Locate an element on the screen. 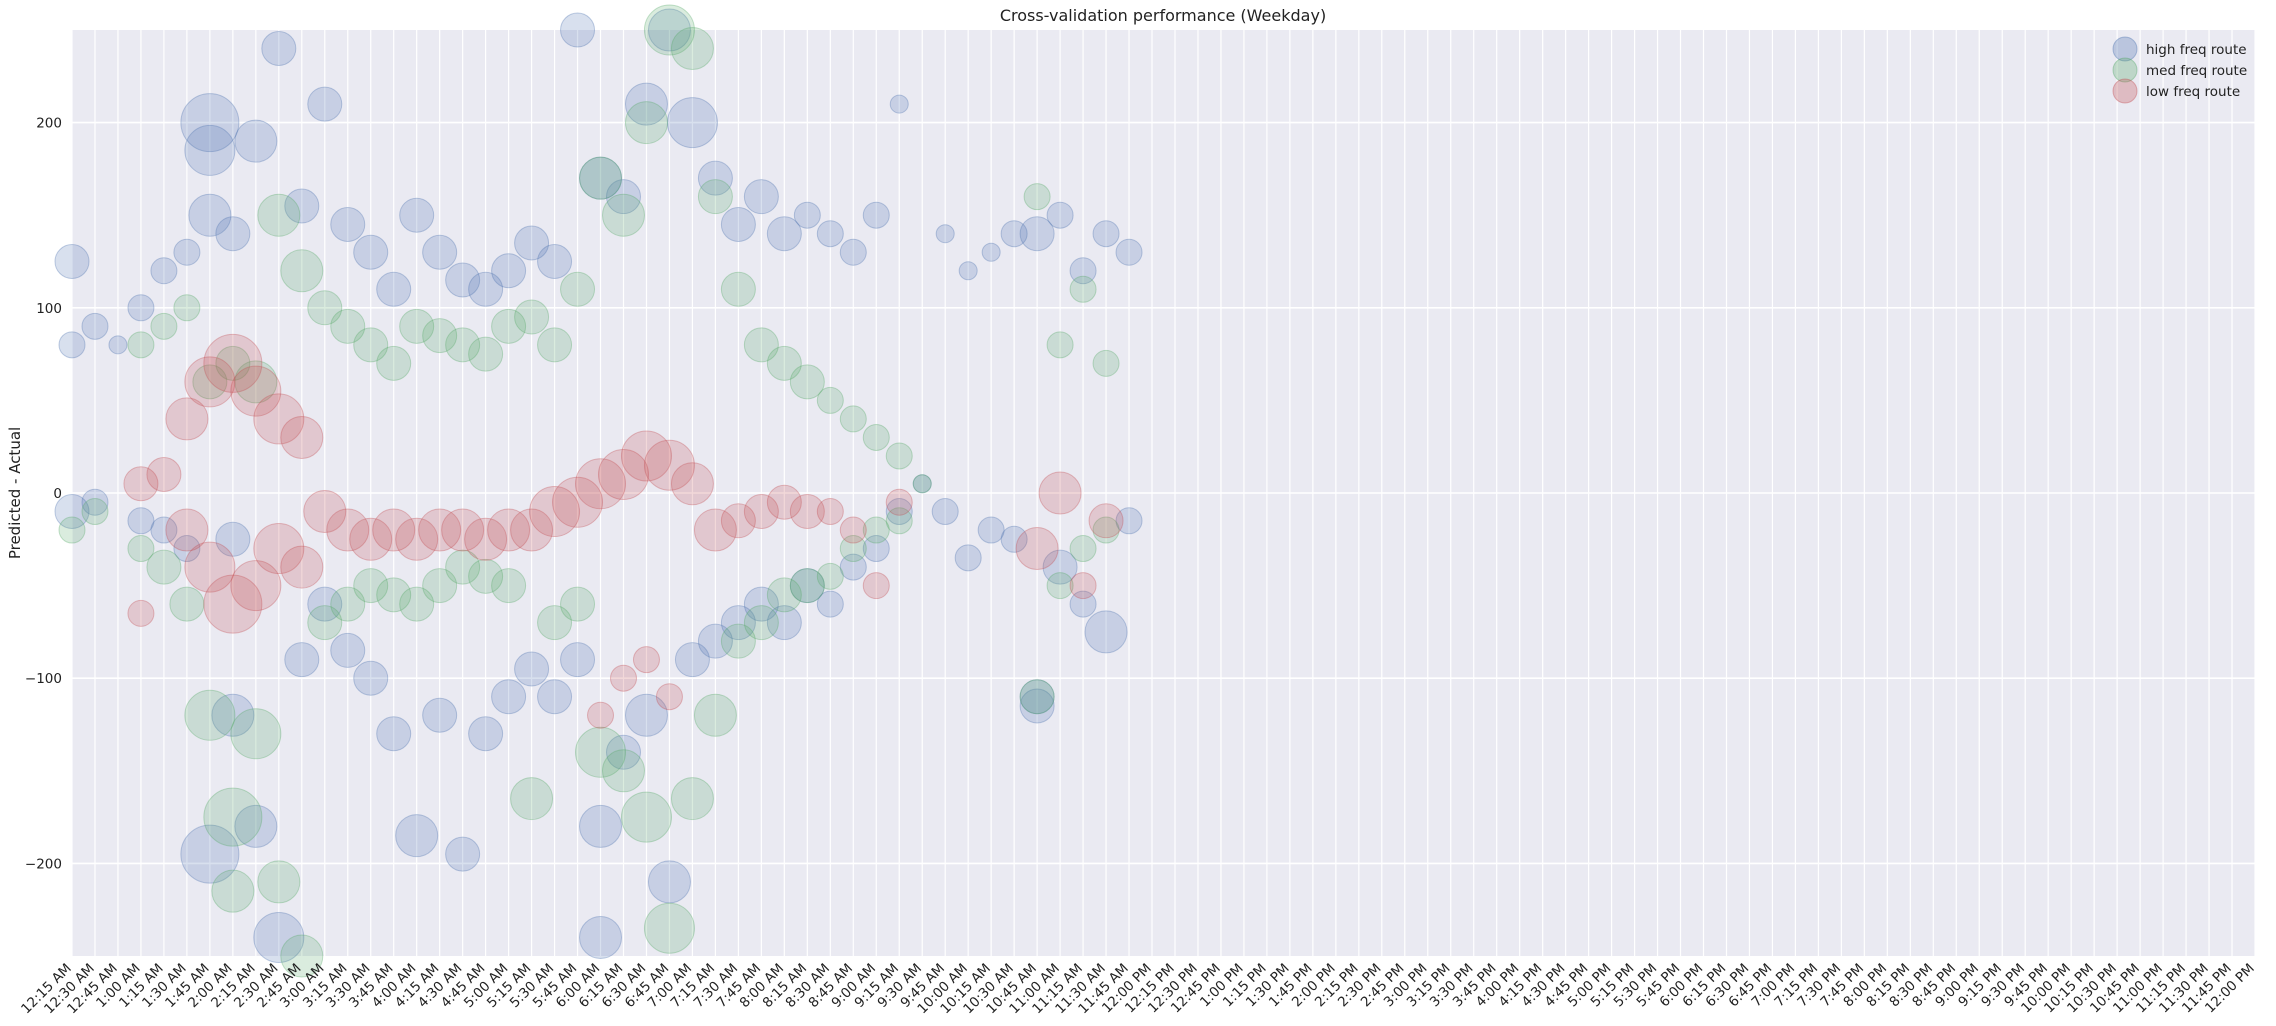  y-tick-labels: −200 −100 0 100 200 is located at coordinates (43, 494).